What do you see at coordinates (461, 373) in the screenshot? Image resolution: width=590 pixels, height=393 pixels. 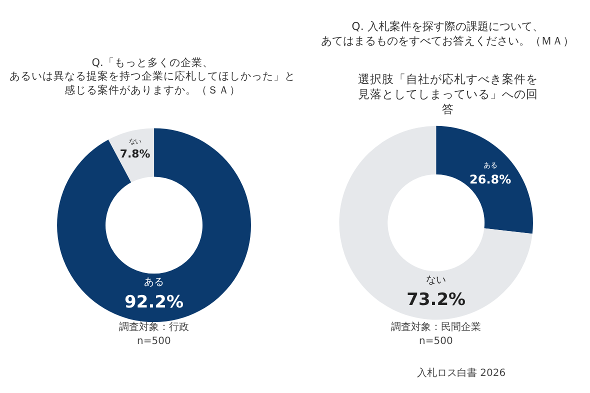 I see `text: 入札ロス白書 2026` at bounding box center [461, 373].